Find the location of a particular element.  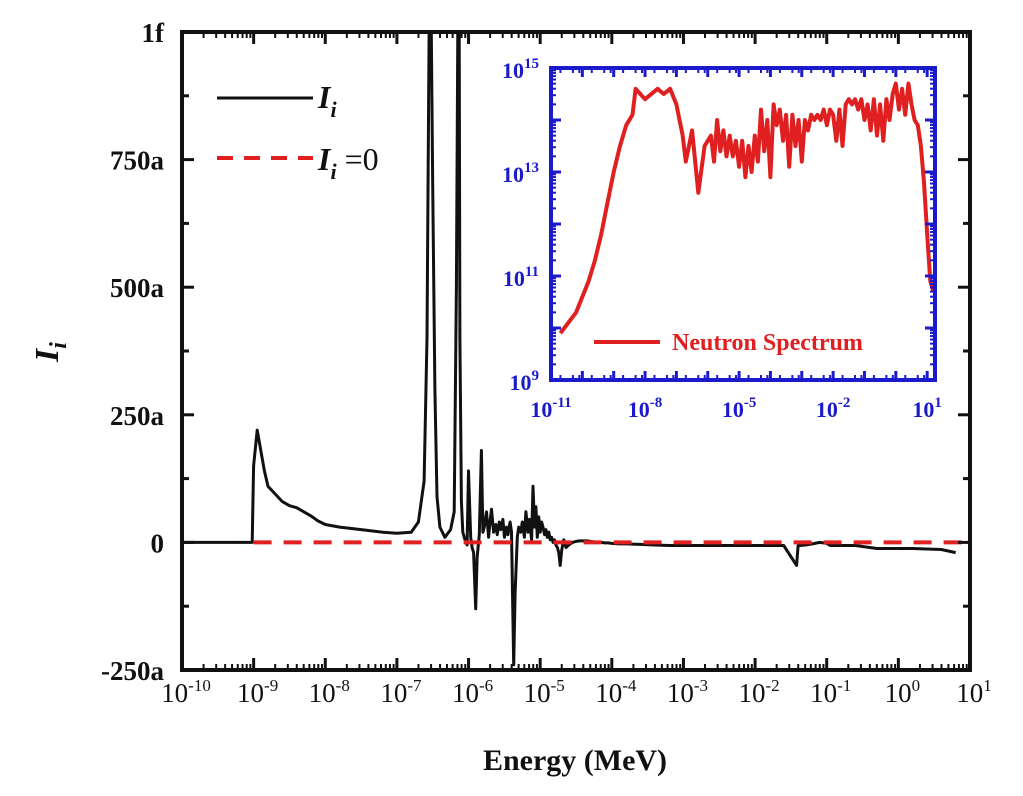

inset-y-tick-label: 109 is located at coordinates (525, 381).